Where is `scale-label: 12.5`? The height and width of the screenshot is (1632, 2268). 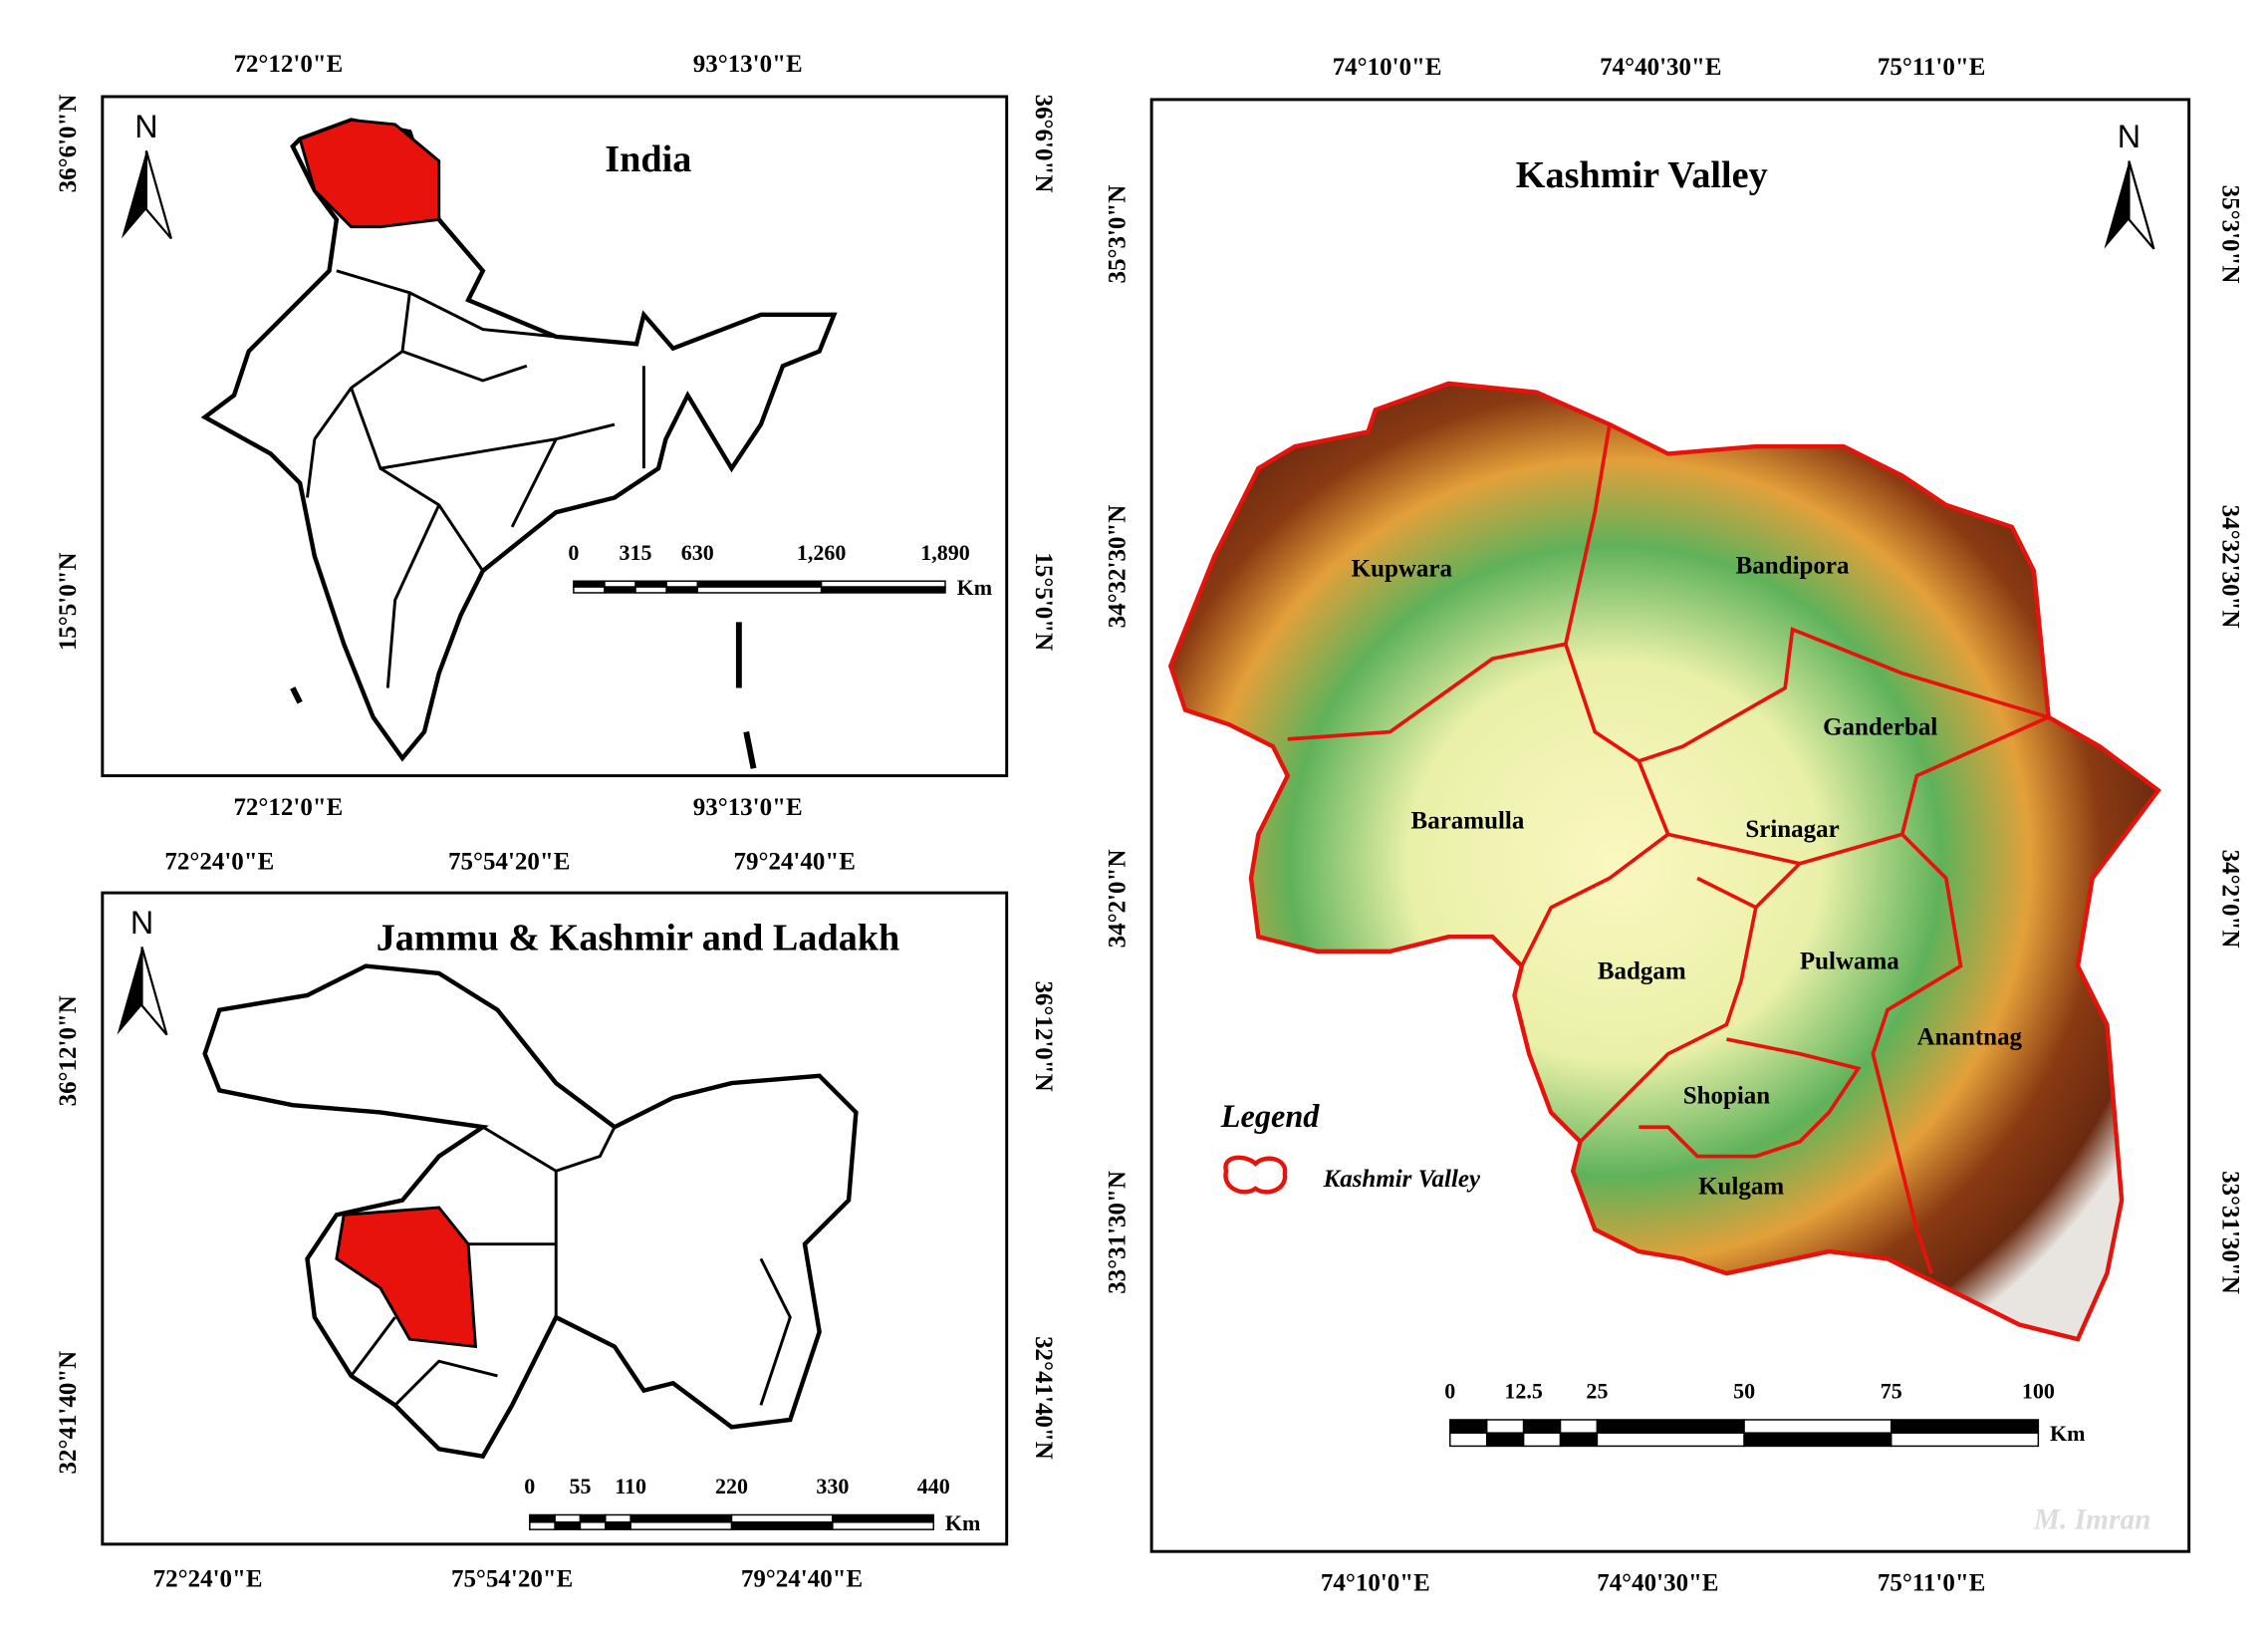 scale-label: 12.5 is located at coordinates (1523, 1391).